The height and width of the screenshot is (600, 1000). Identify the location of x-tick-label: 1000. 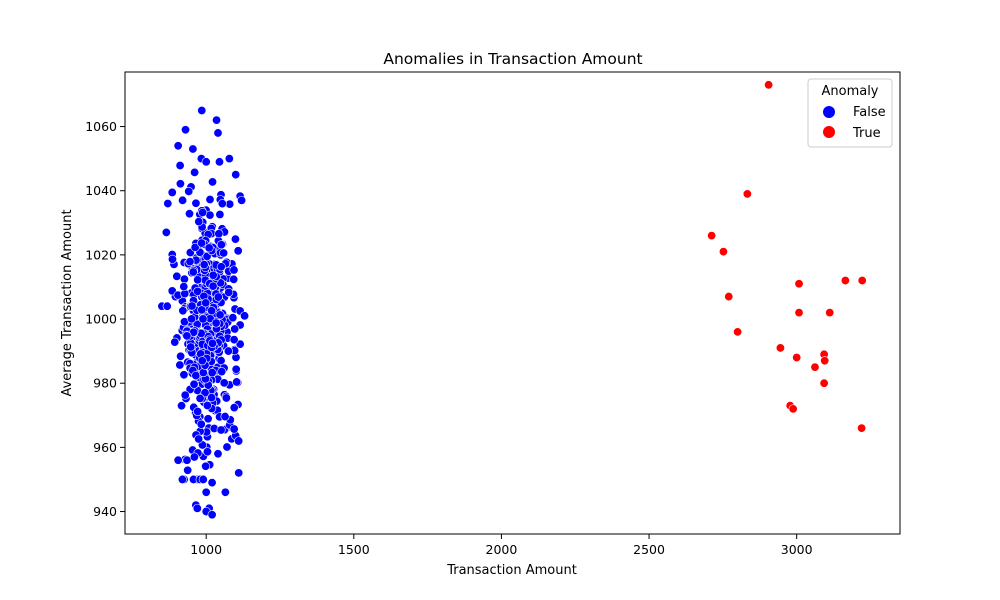
(206, 549).